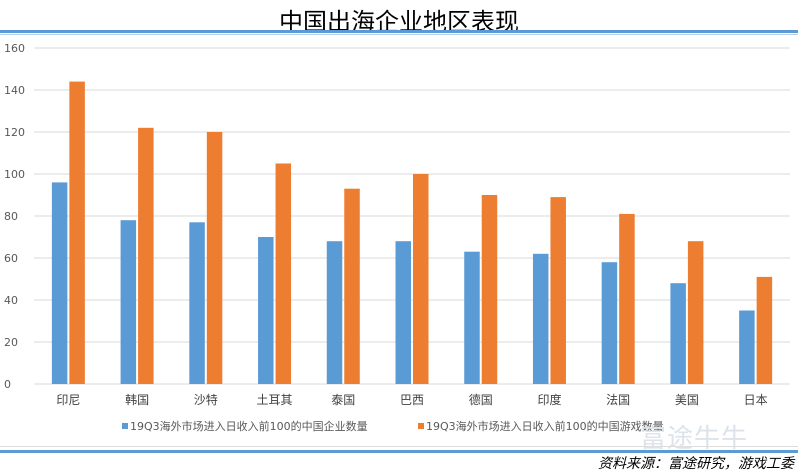 Image resolution: width=798 pixels, height=472 pixels. What do you see at coordinates (687, 400) in the screenshot?
I see `x-tick-label: 美国` at bounding box center [687, 400].